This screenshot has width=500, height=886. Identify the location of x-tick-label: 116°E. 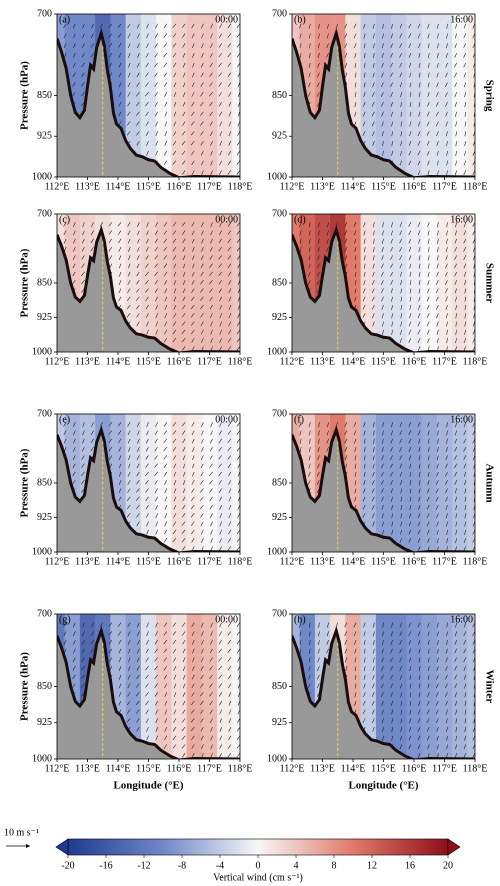
(414, 561).